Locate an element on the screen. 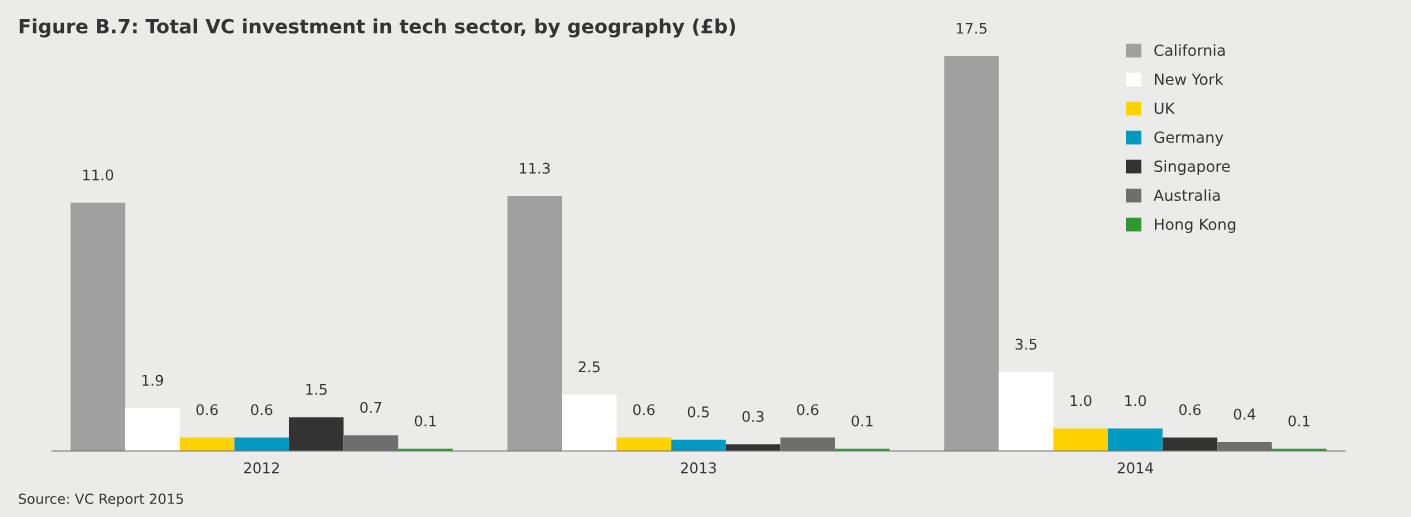 The height and width of the screenshot is (517, 1411). x-tick-label: 2013 is located at coordinates (698, 468).